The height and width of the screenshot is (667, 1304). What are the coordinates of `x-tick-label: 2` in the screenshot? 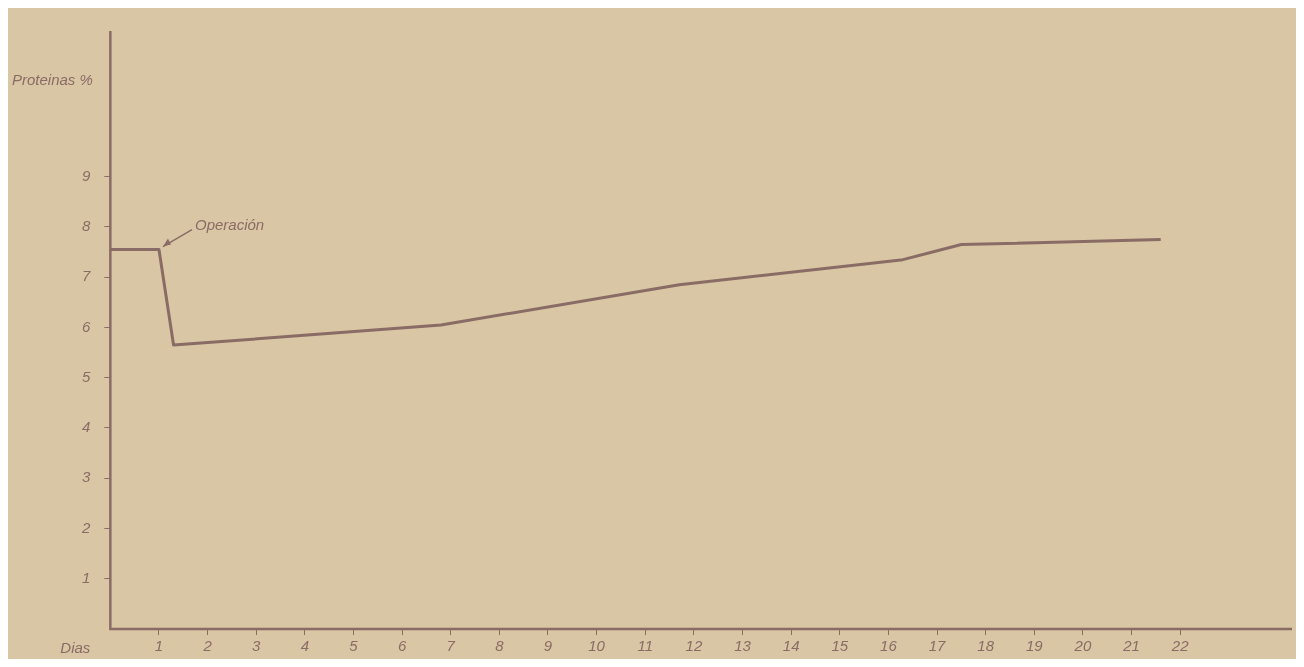 It's located at (207, 646).